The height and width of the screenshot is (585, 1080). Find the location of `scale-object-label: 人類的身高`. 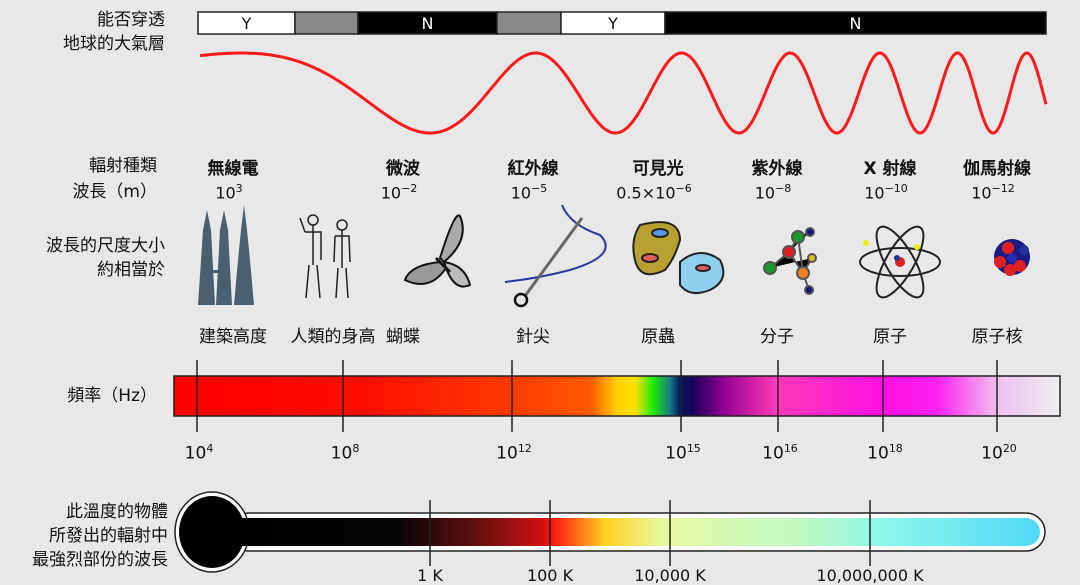

scale-object-label: 人類的身高 is located at coordinates (333, 337).